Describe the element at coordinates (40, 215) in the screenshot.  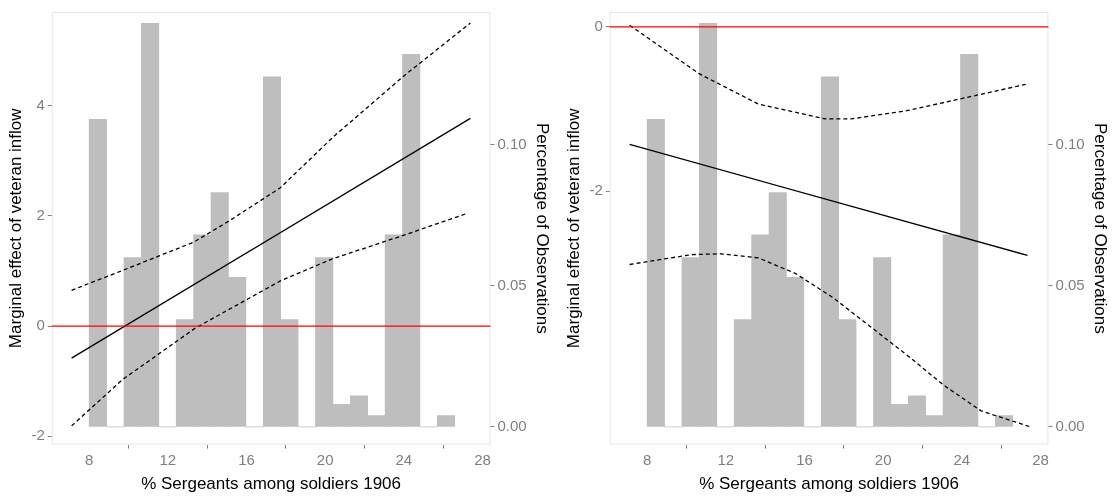
I see `y-tick-label: 2` at that location.